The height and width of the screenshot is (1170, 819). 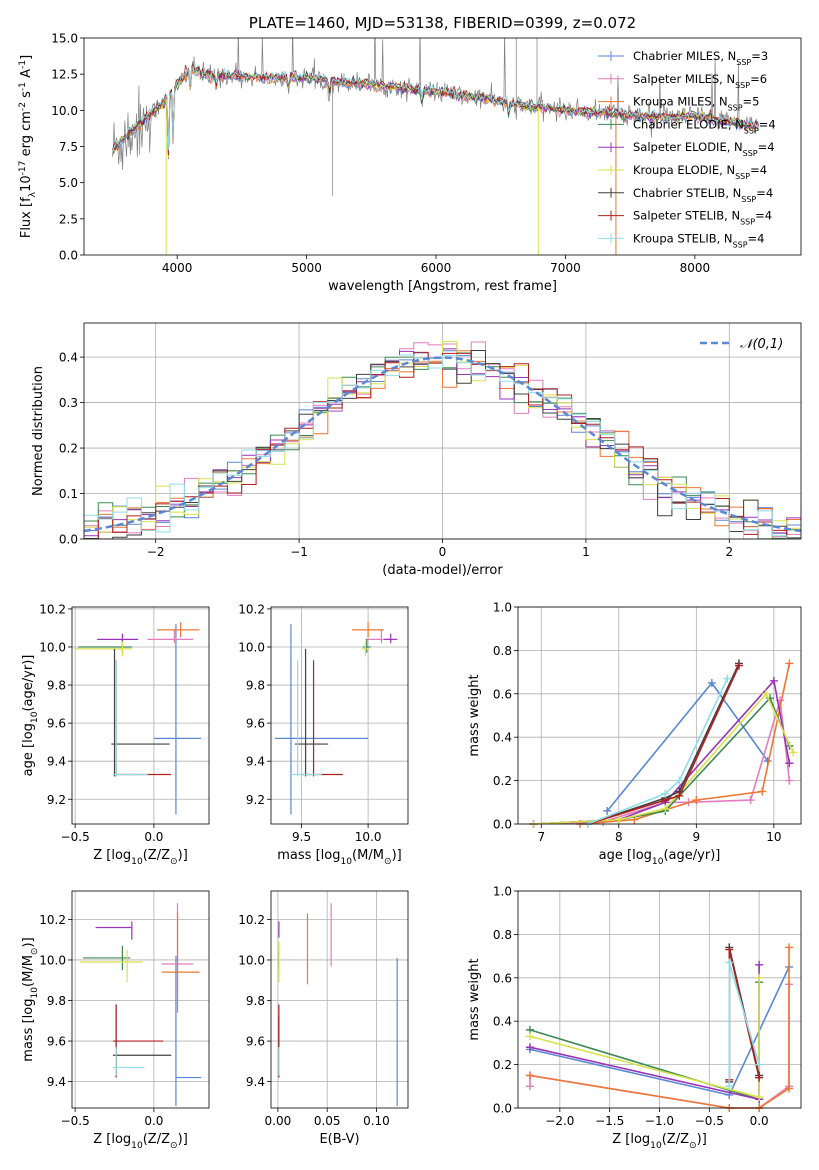 I want to click on model-line-kroupa-stelib, so click(x=435, y=107).